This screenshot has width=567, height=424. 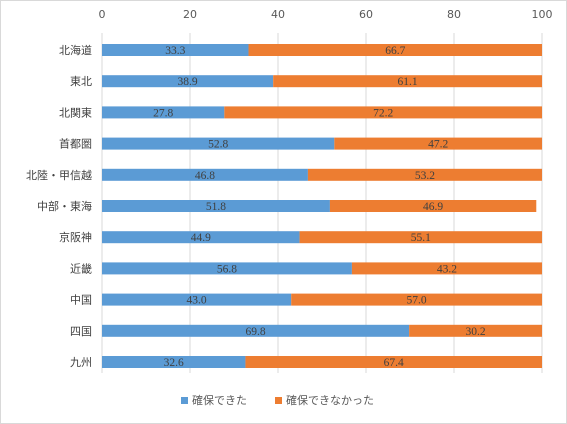 What do you see at coordinates (102, 14) in the screenshot?
I see `x-tick-label: 0` at bounding box center [102, 14].